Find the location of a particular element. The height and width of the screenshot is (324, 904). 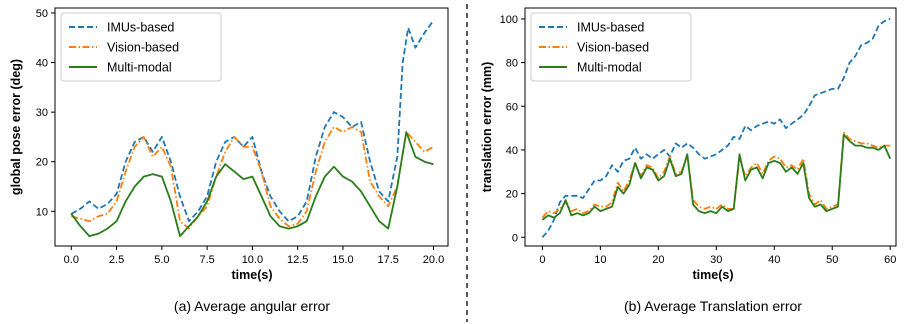

caption-translation: (b) Average Translation error is located at coordinates (713, 306).